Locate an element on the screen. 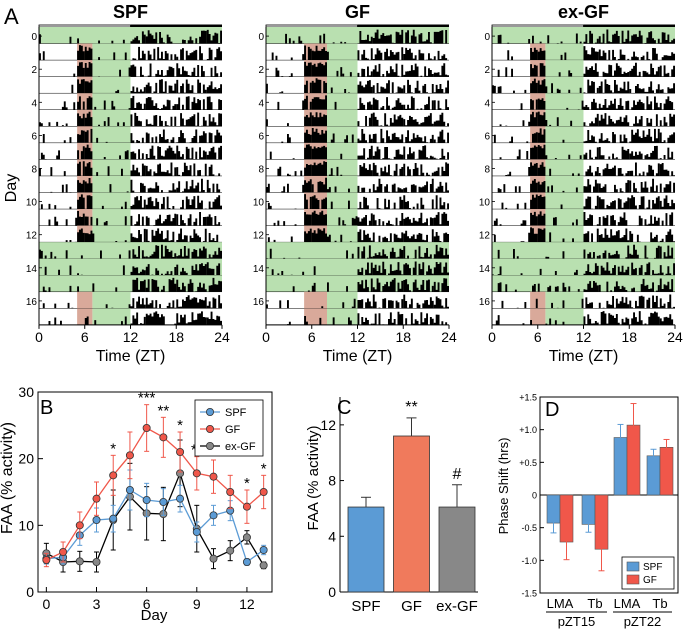  light-phase-bar is located at coordinates (84, 26).